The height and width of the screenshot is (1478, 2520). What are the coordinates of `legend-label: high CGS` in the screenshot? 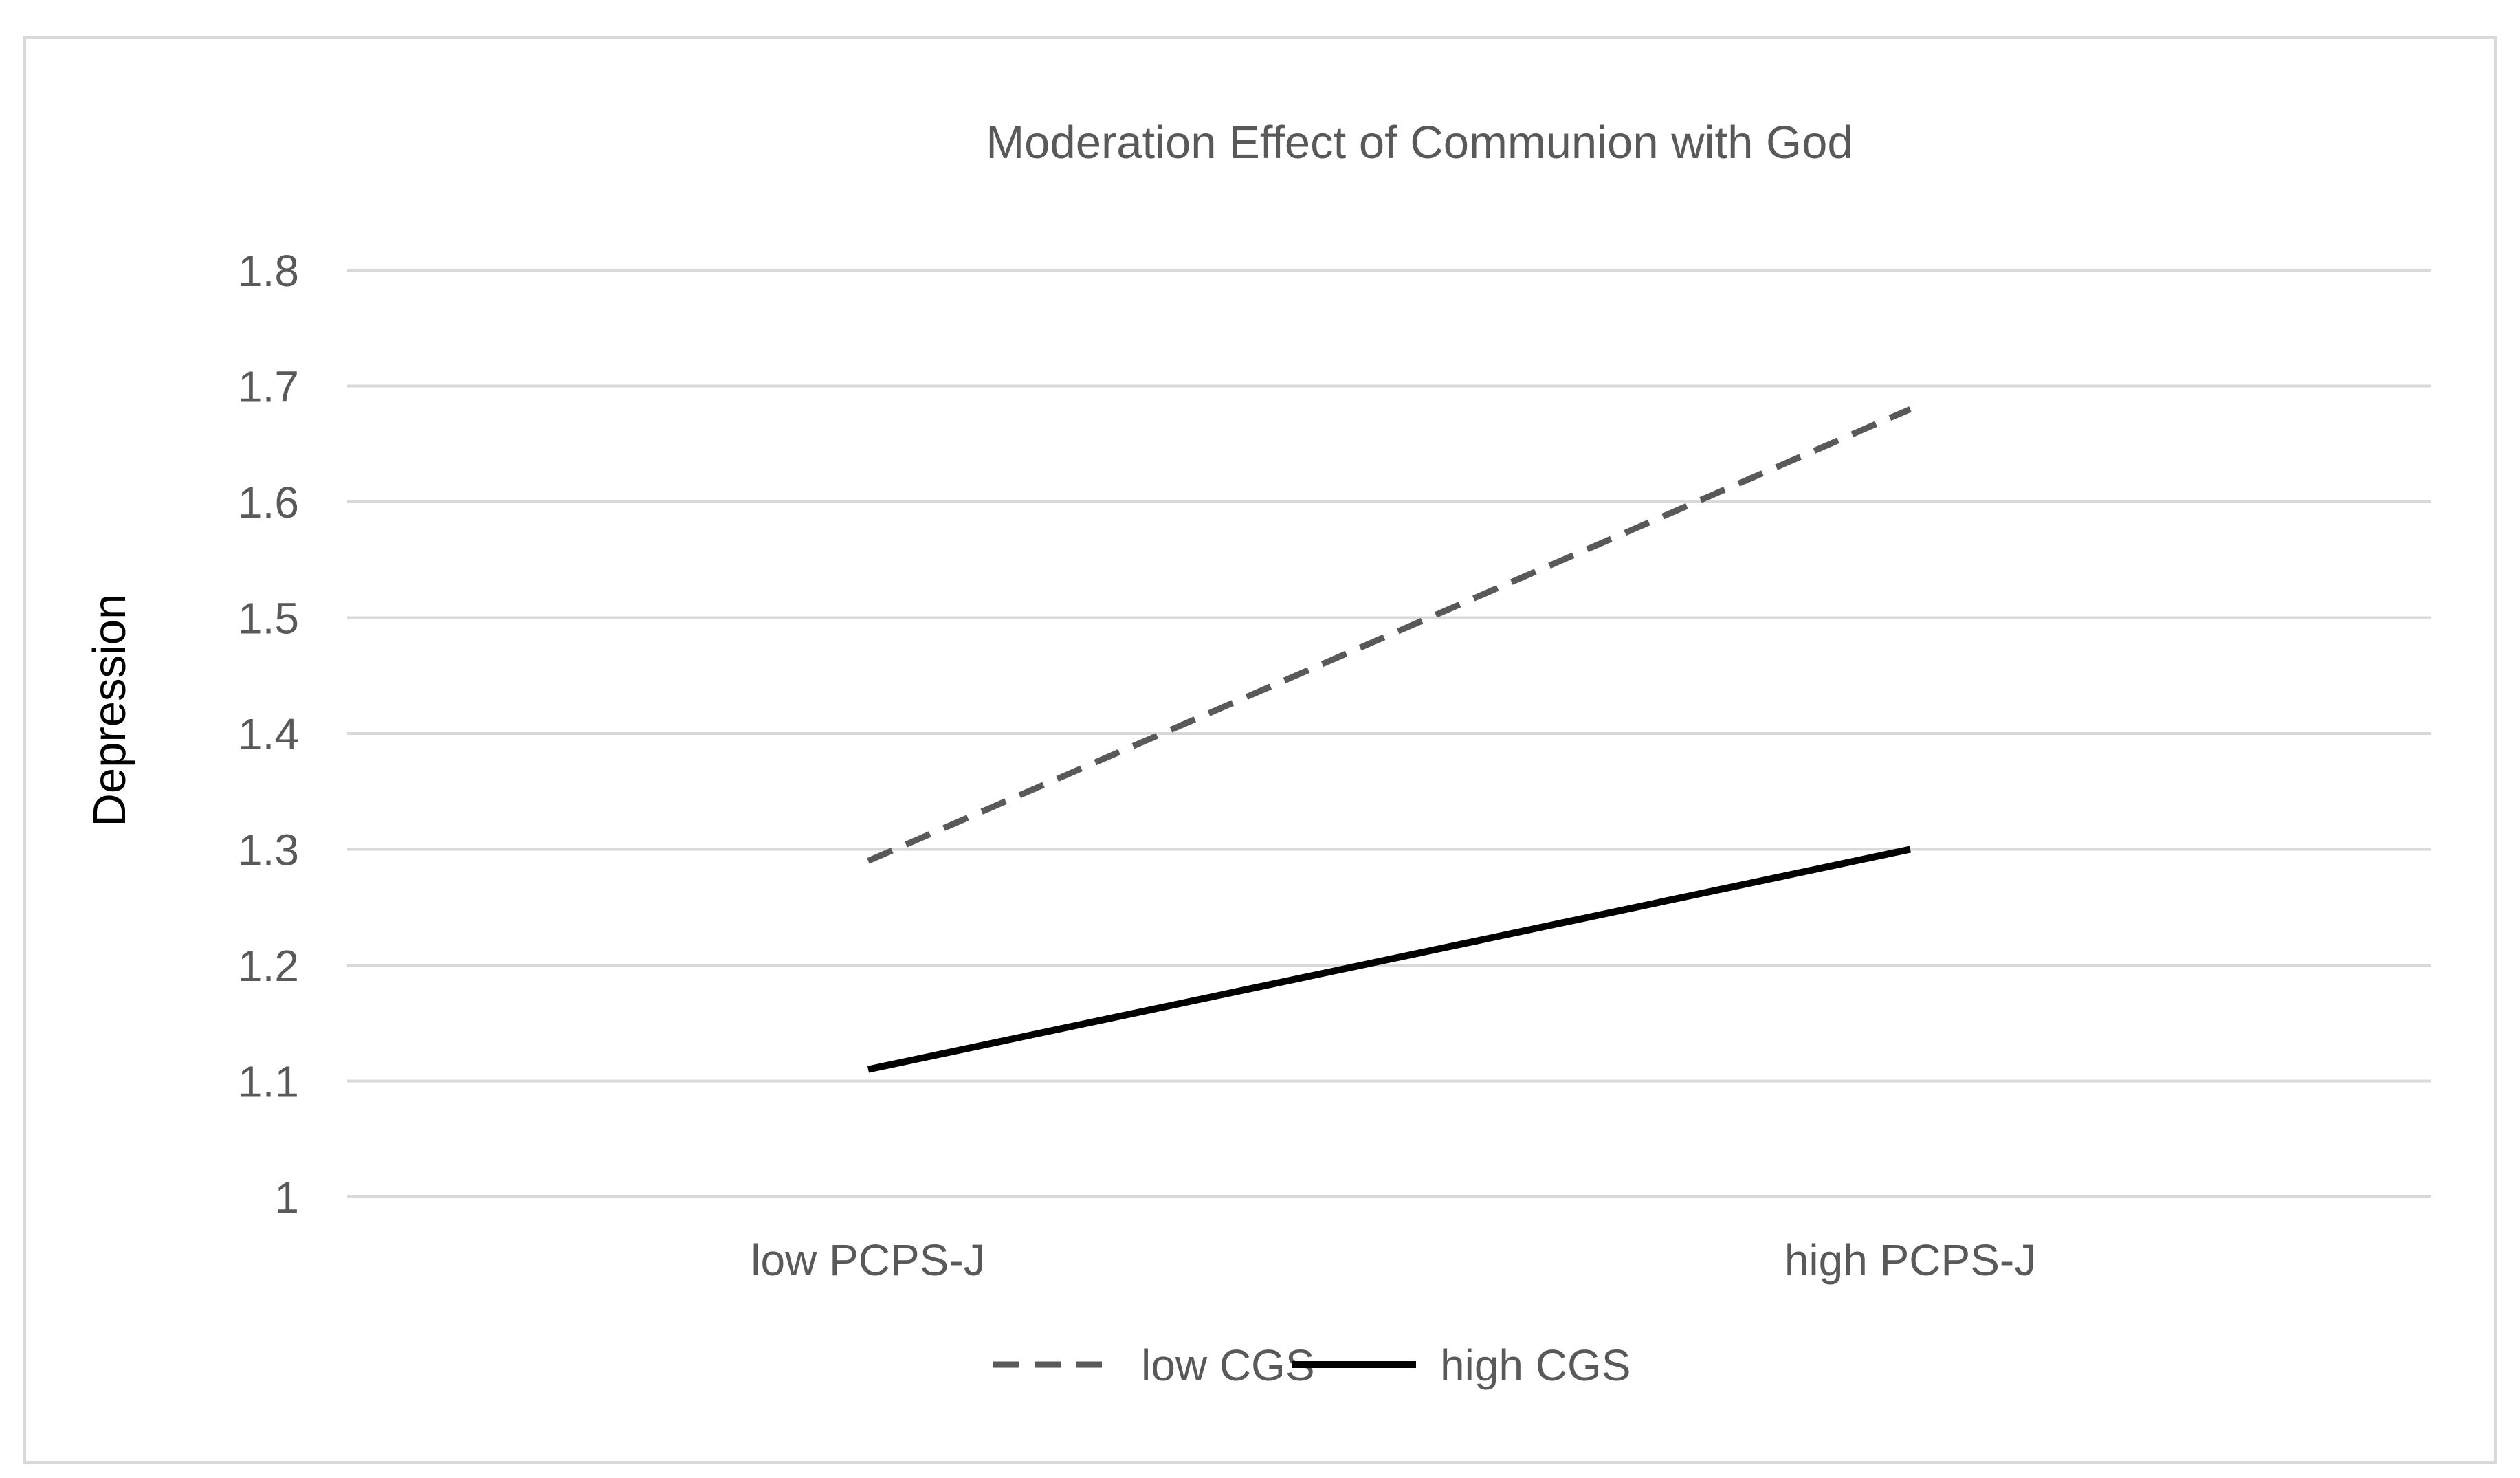 It's located at (1535, 1365).